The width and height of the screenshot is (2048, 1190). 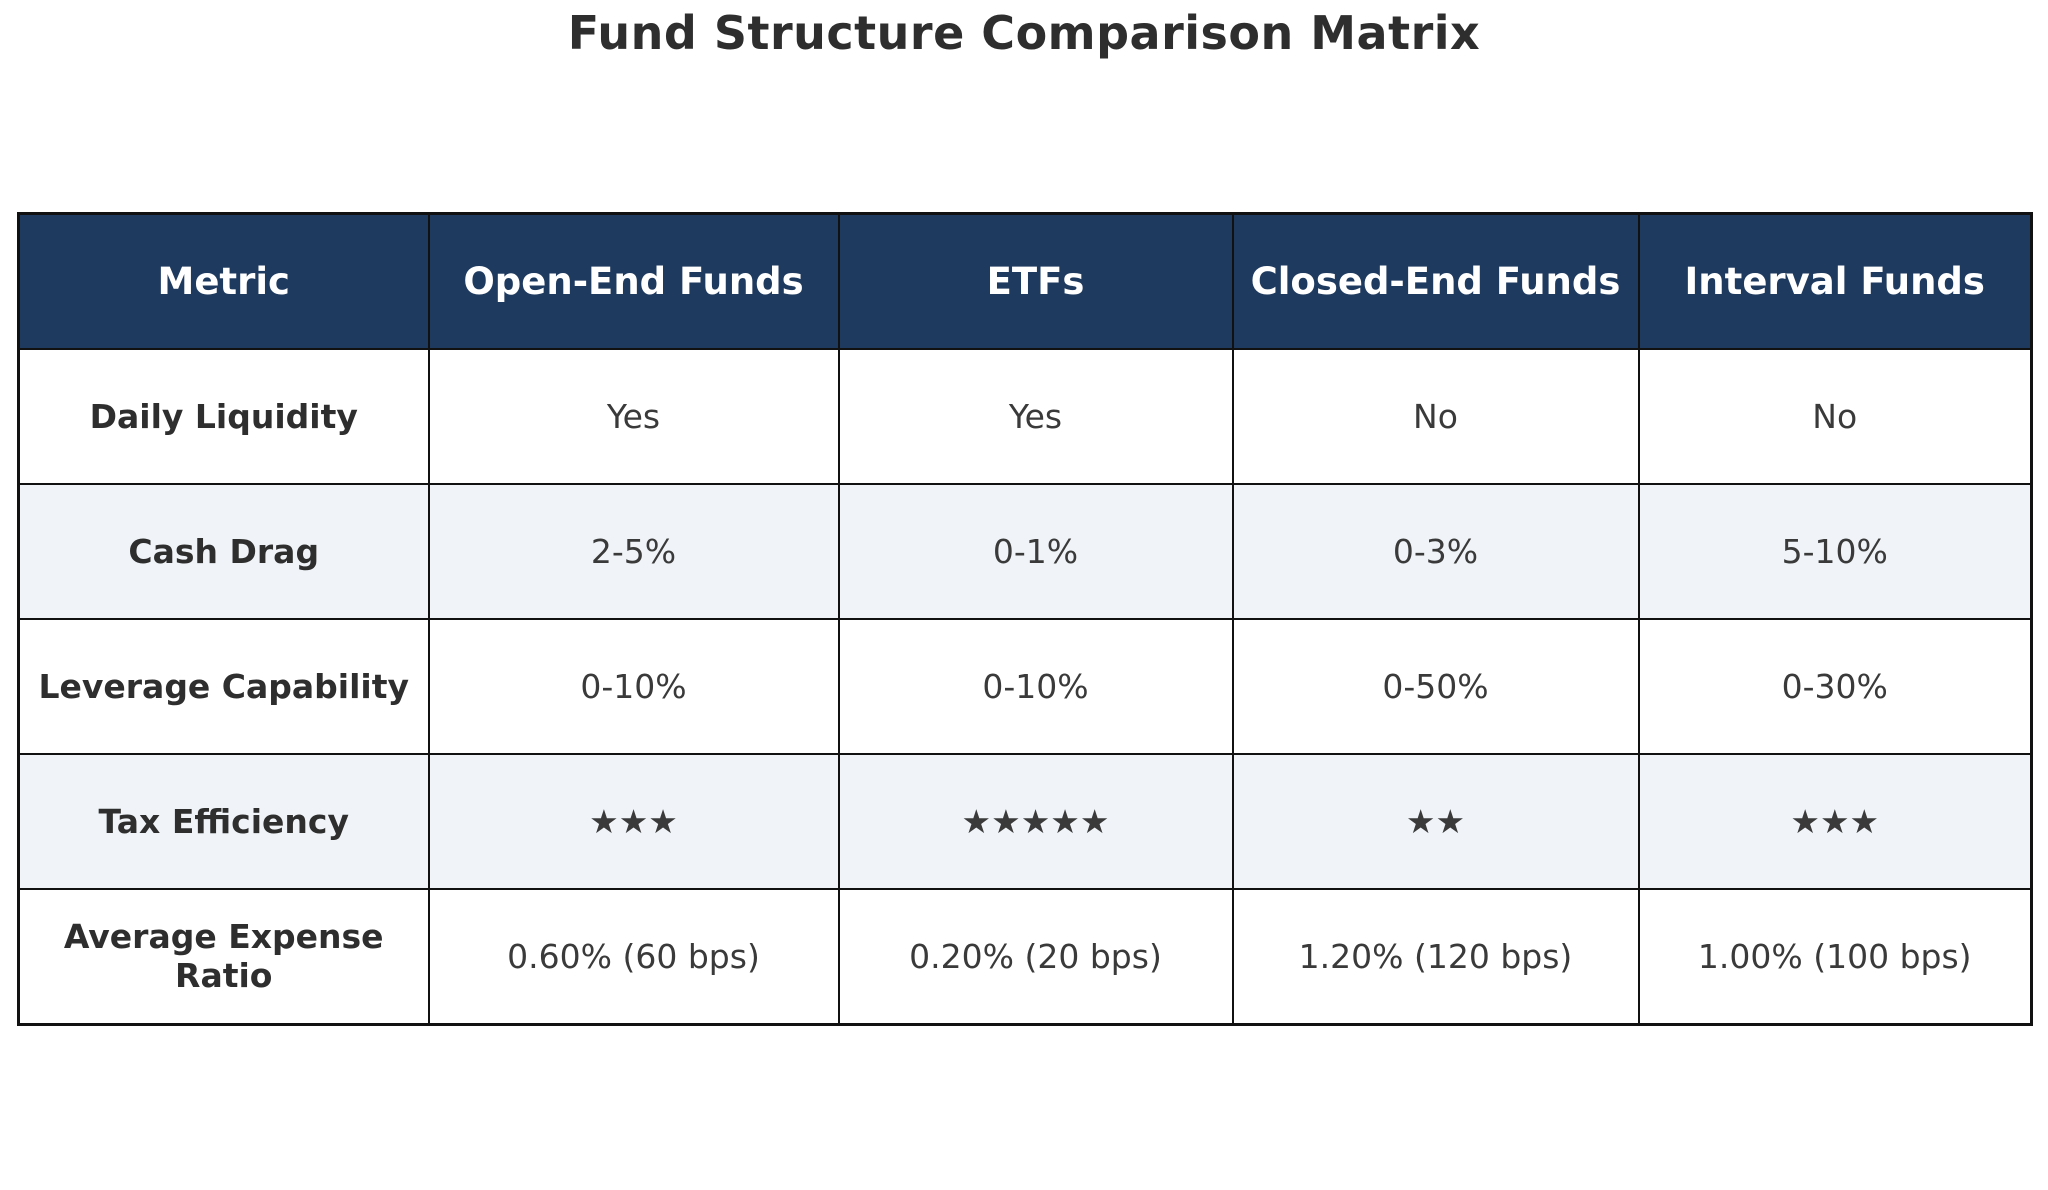 I want to click on value-cell: 1.00% (100 bps), so click(x=1835, y=956).